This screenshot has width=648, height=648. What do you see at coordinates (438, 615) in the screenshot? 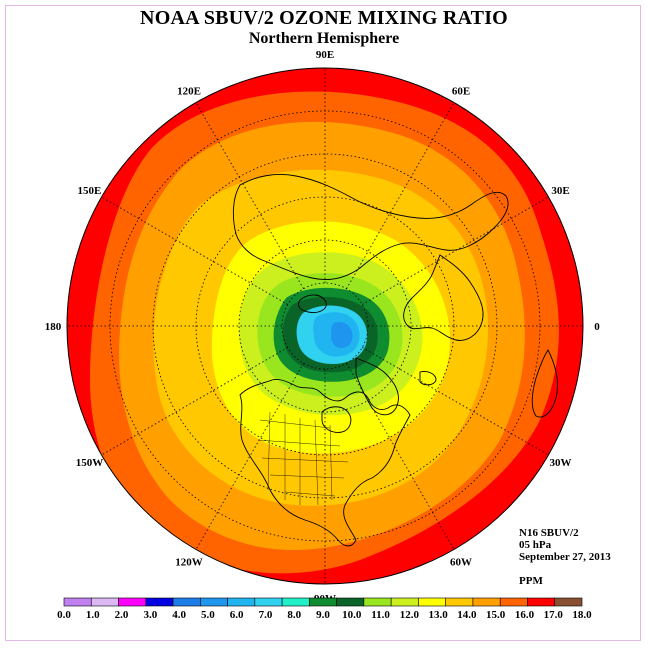
I see `colorbar-tick-label: 13.0` at bounding box center [438, 615].